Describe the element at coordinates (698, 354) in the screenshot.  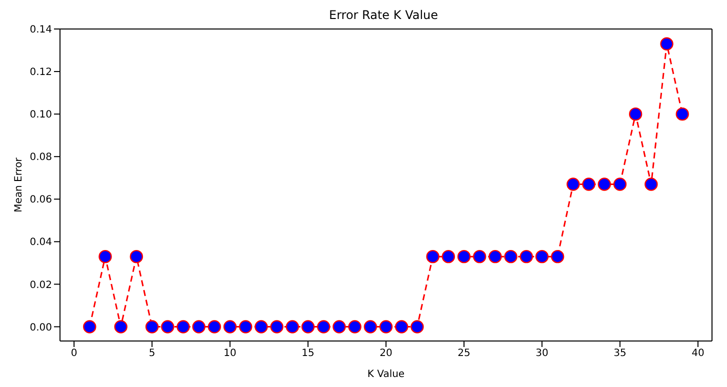
I see `x-tick-label: 40` at that location.